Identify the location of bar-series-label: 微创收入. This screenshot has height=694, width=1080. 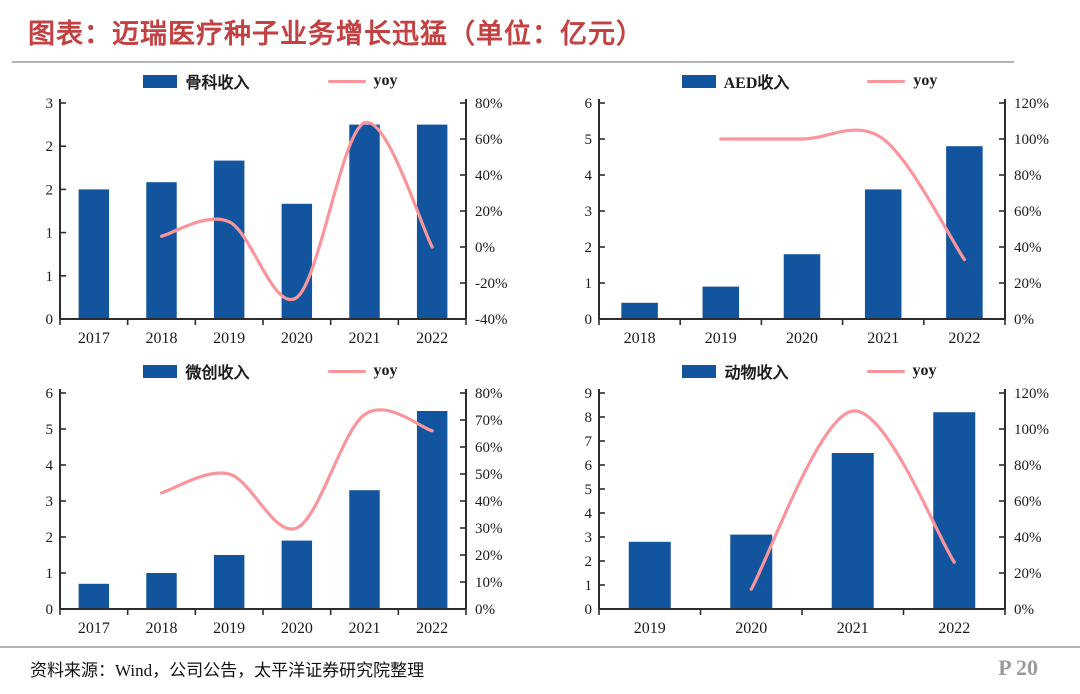
(217, 373).